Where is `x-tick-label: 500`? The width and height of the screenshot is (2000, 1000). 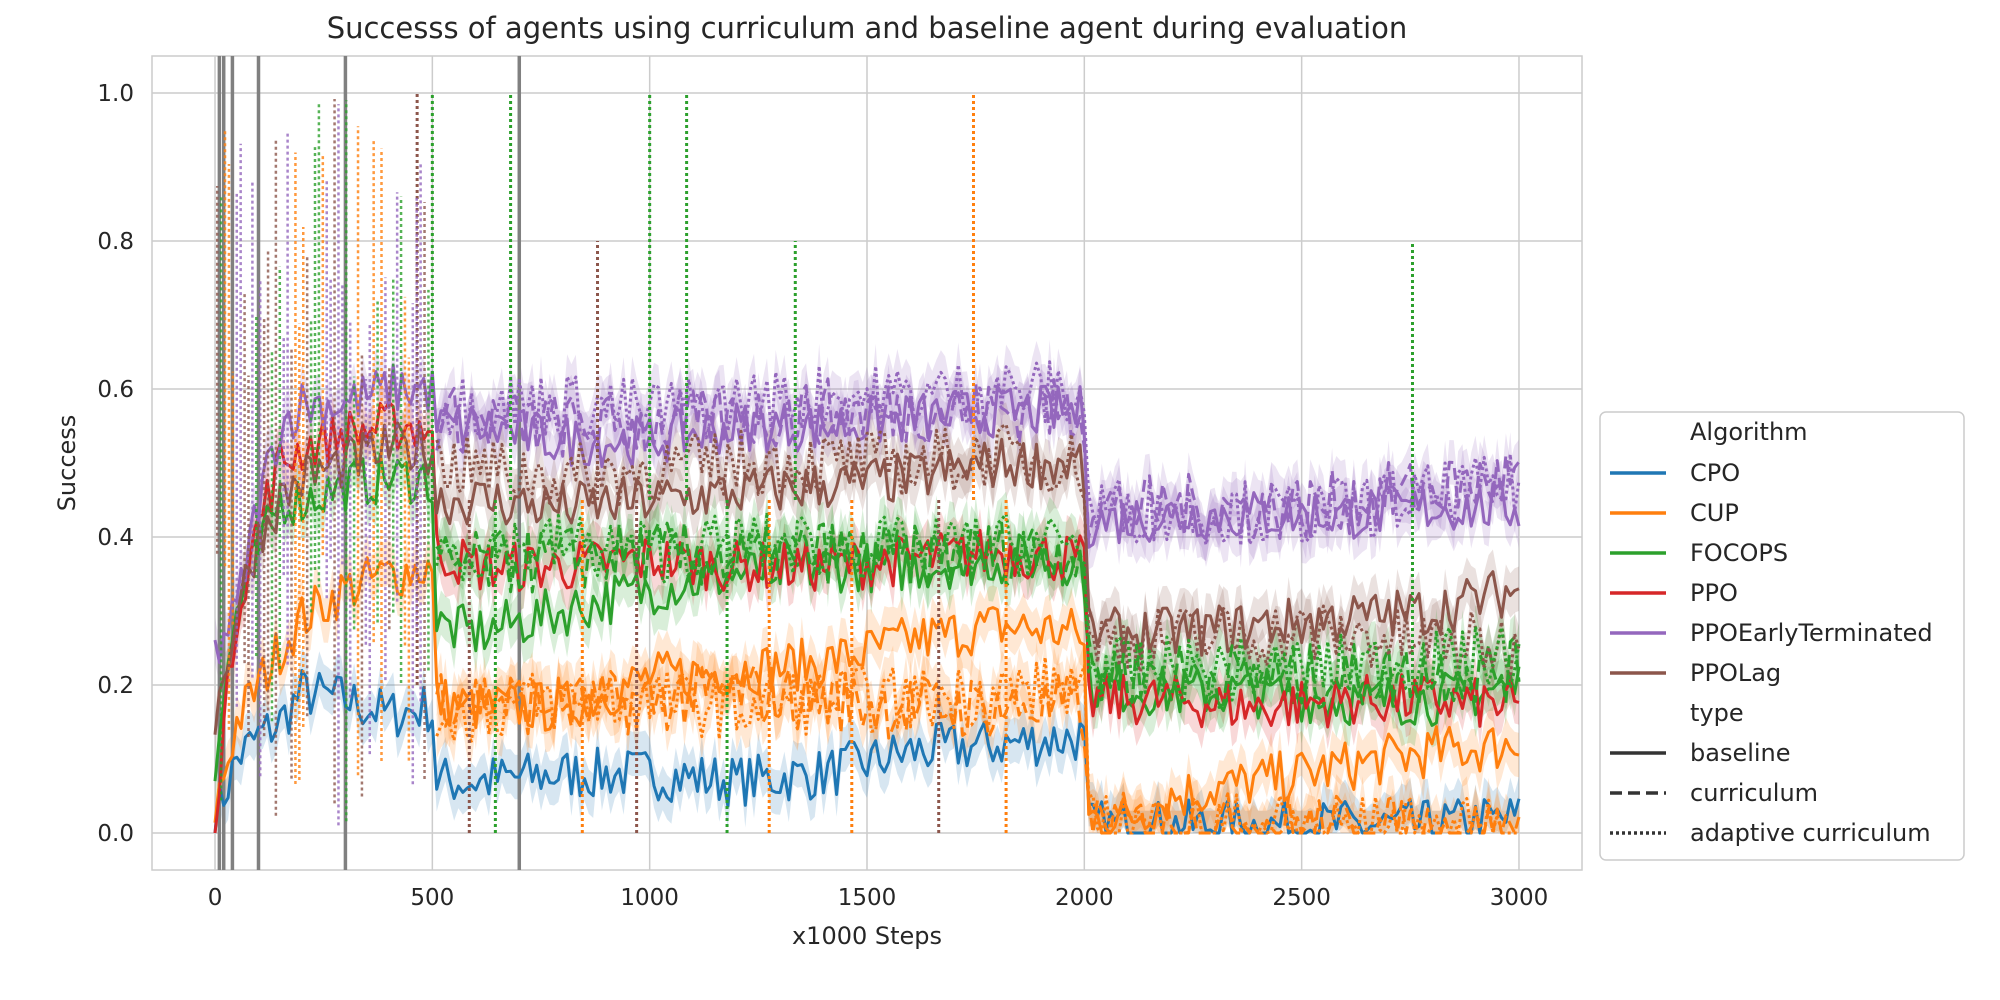
x-tick-label: 500 is located at coordinates (432, 898).